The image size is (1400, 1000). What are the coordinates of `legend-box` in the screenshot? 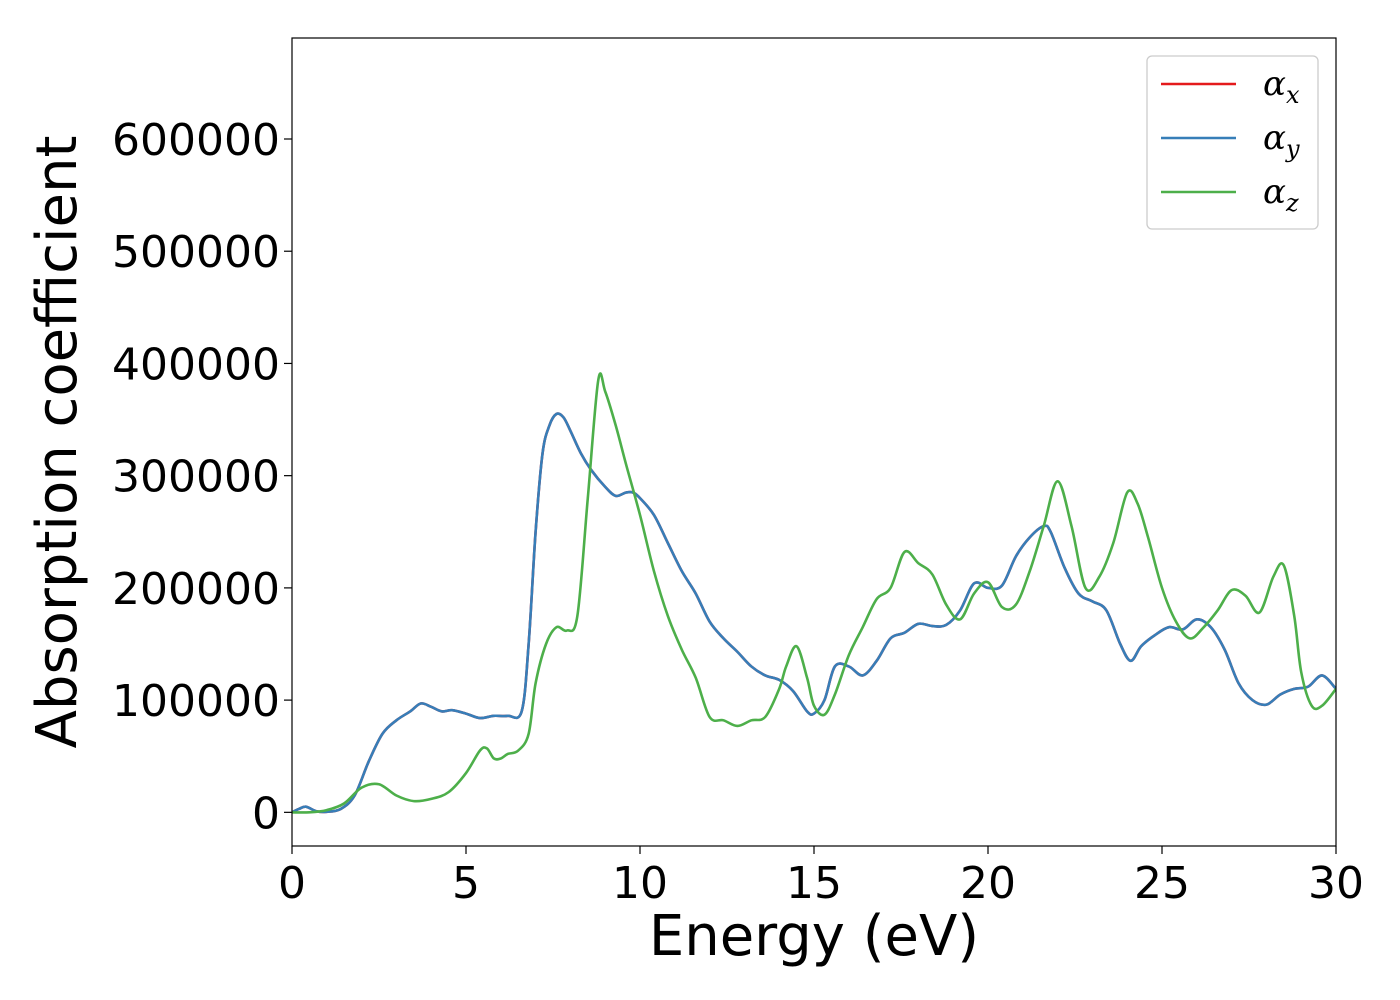 It's located at (1232, 142).